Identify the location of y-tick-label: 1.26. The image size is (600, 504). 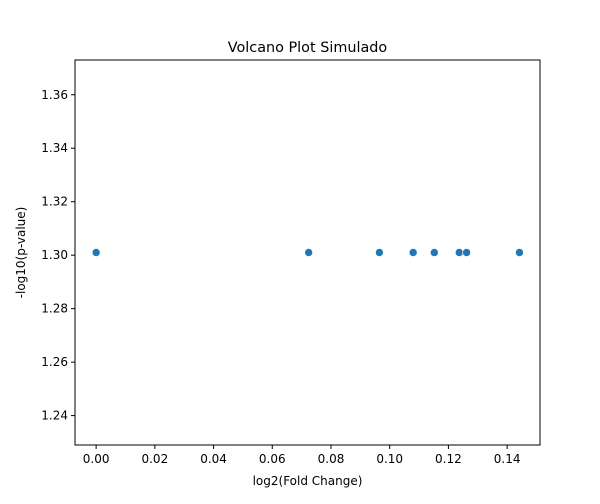
(54, 362).